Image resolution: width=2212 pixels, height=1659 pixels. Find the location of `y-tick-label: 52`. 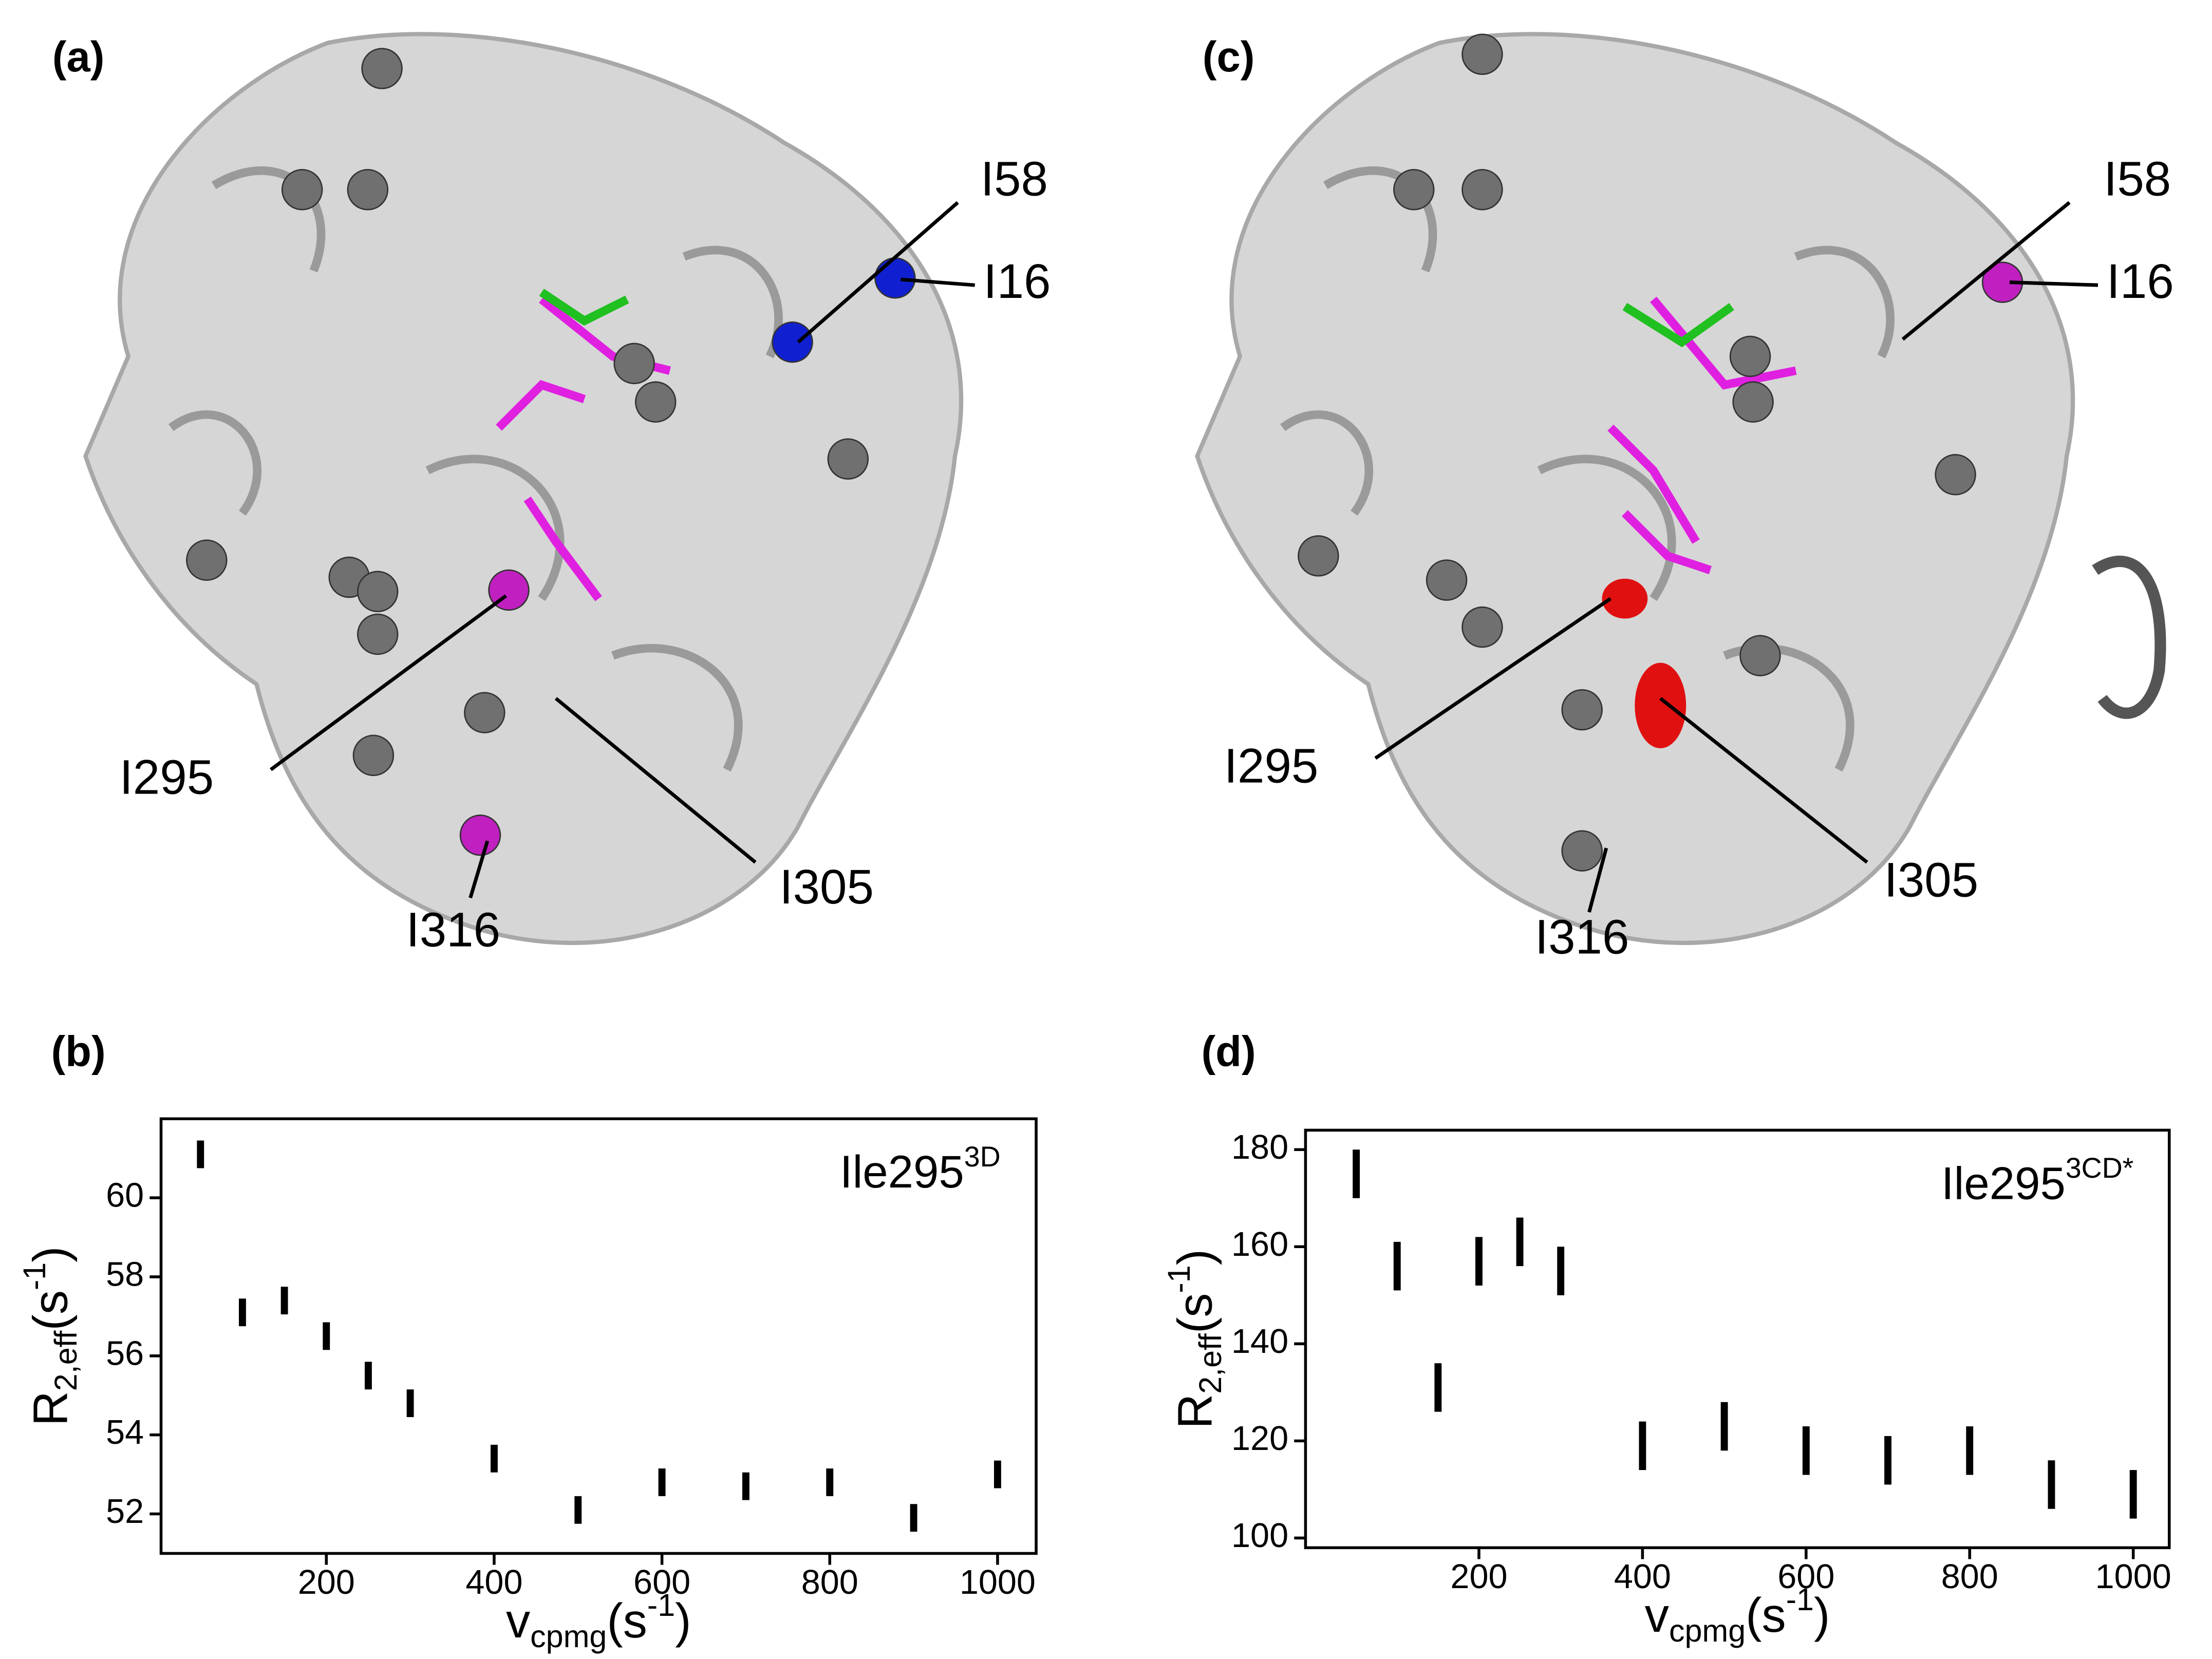

y-tick-label: 52 is located at coordinates (125, 1512).